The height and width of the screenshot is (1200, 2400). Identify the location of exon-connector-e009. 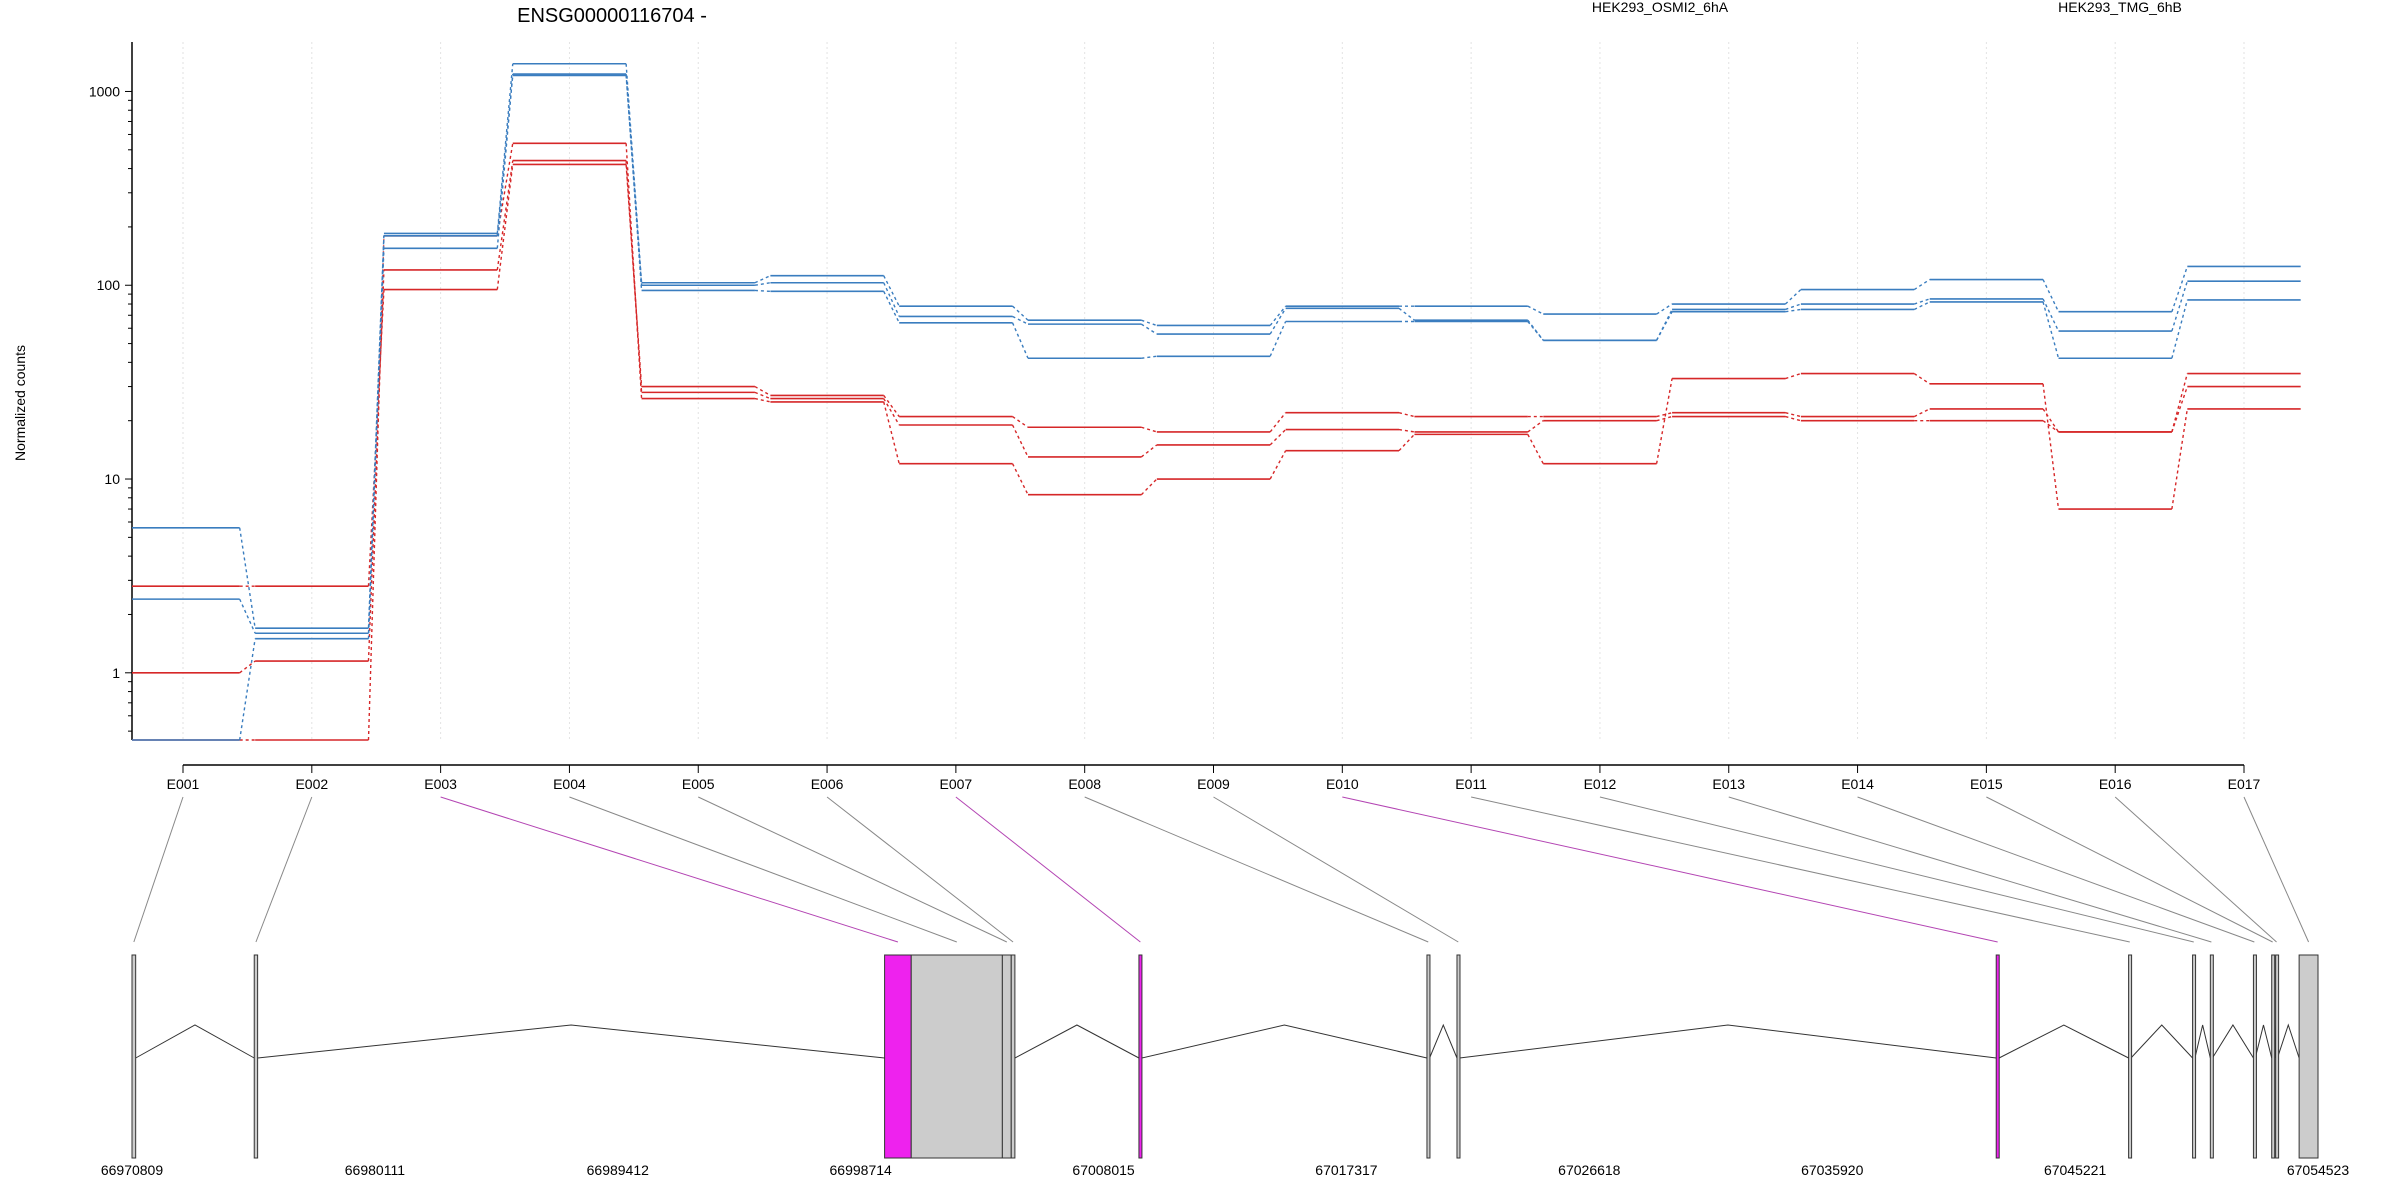
(1336, 869).